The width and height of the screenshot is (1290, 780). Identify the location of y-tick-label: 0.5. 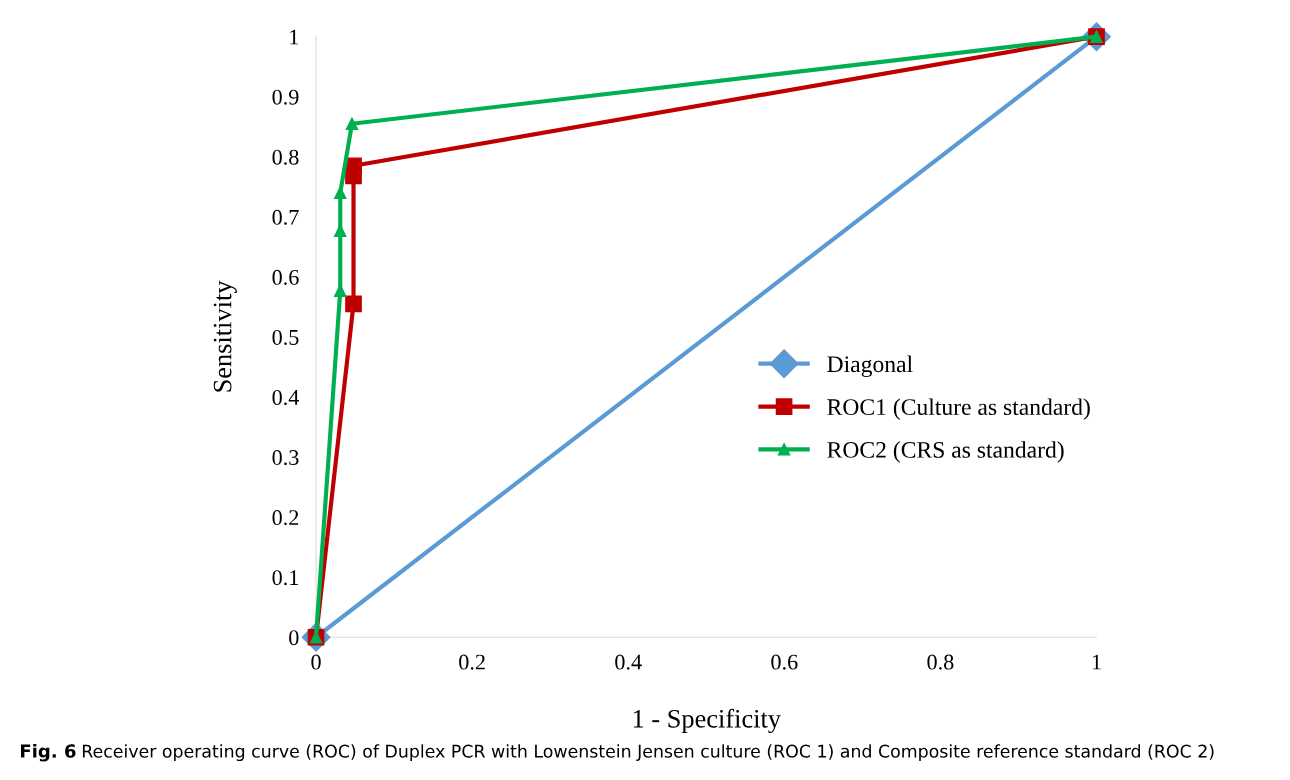
(285, 337).